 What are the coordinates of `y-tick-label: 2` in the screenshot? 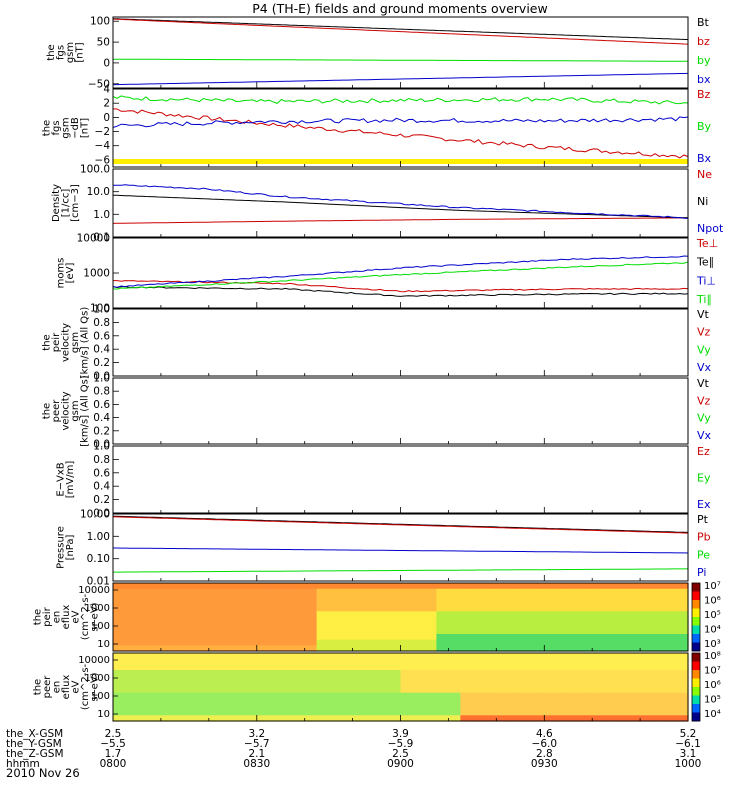 It's located at (106, 104).